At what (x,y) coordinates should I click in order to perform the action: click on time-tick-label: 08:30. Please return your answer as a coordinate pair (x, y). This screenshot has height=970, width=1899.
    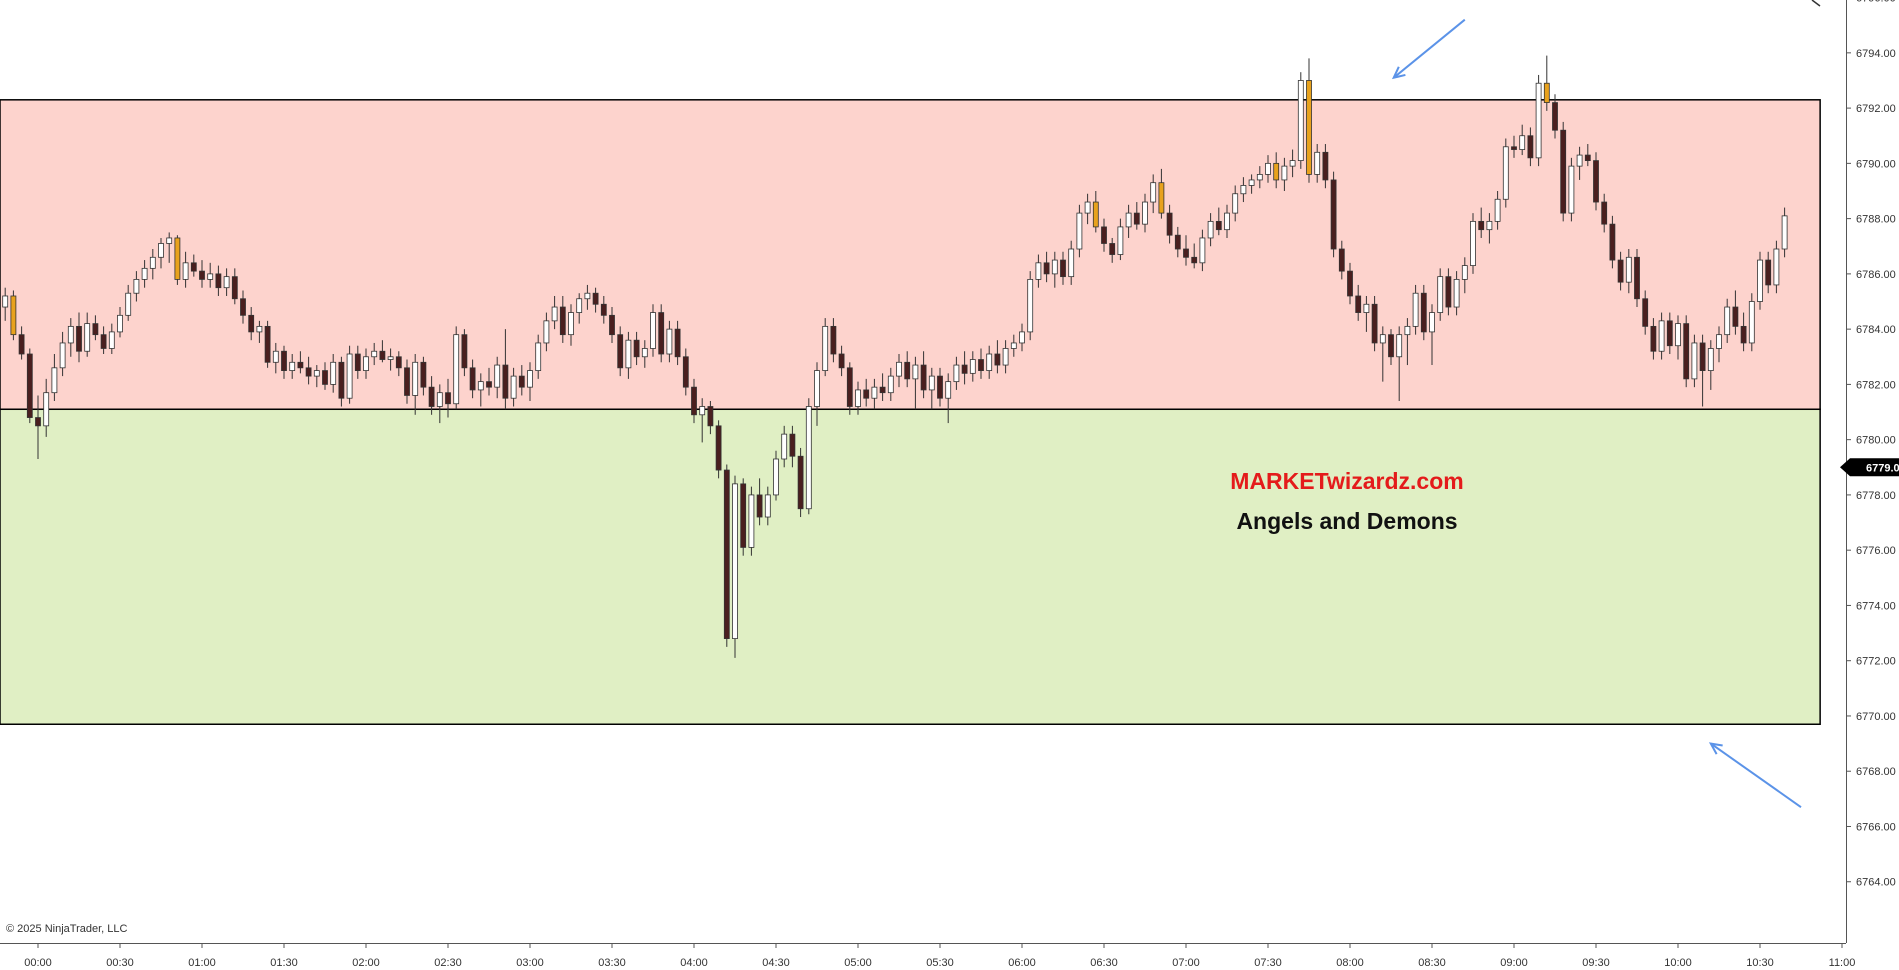
    Looking at the image, I should click on (1432, 963).